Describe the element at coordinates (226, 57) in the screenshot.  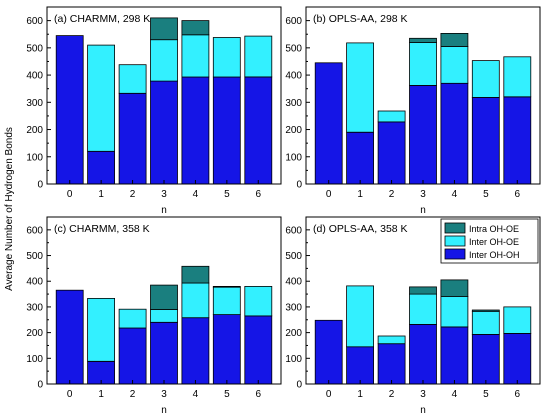
I see `bar-inter-oh-oe-n5` at that location.